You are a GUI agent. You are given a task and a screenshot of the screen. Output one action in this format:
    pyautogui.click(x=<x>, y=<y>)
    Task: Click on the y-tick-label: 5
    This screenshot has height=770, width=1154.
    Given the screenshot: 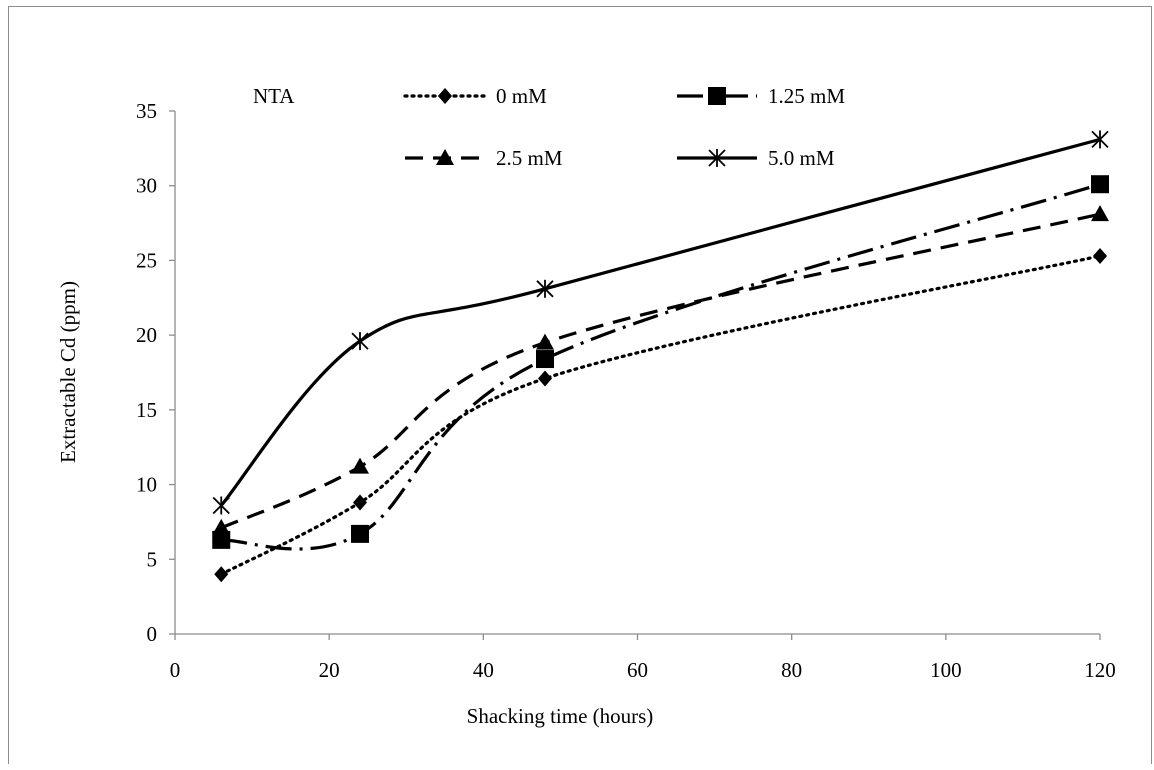 What is the action you would take?
    pyautogui.click(x=152, y=559)
    